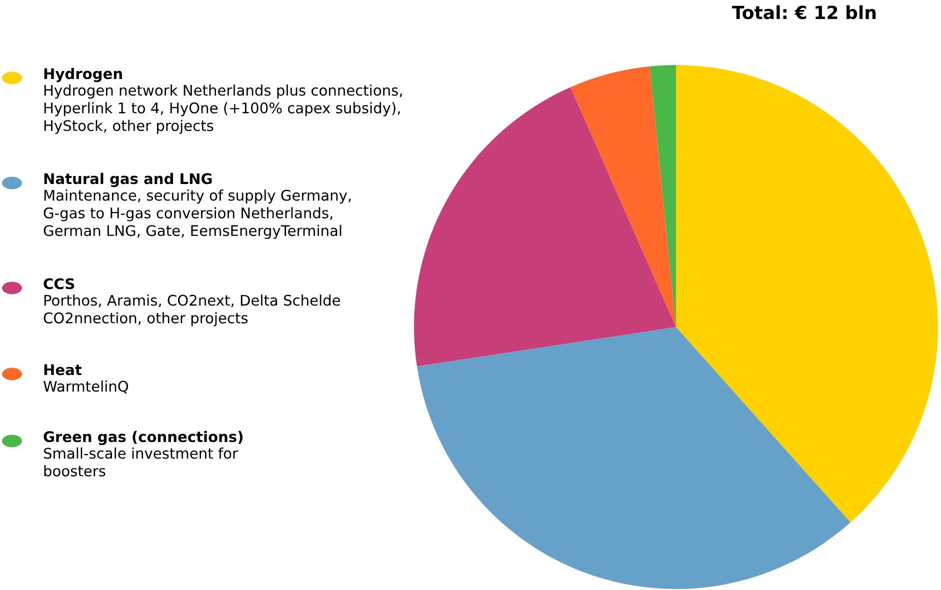 This screenshot has height=590, width=941. I want to click on legend-label: Green gas (connections), so click(143, 438).